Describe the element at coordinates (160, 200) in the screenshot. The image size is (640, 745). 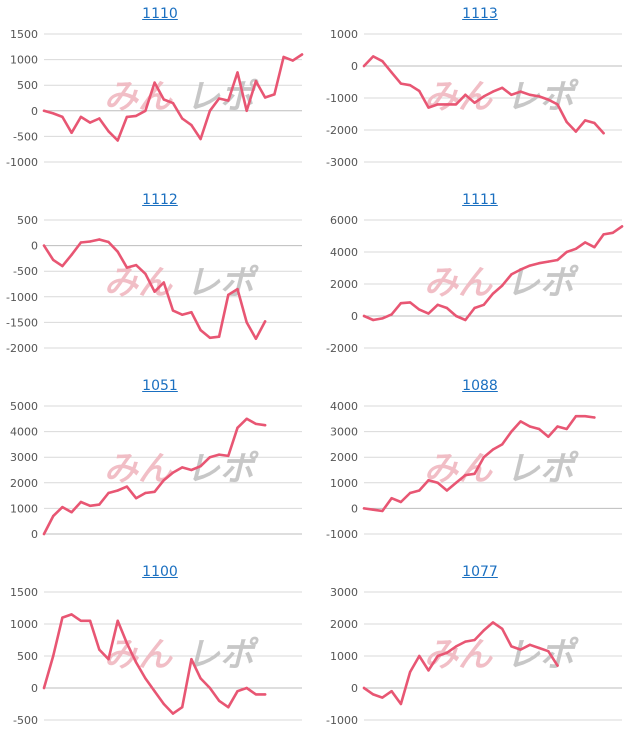
I see `chart-title-link: 1112` at that location.